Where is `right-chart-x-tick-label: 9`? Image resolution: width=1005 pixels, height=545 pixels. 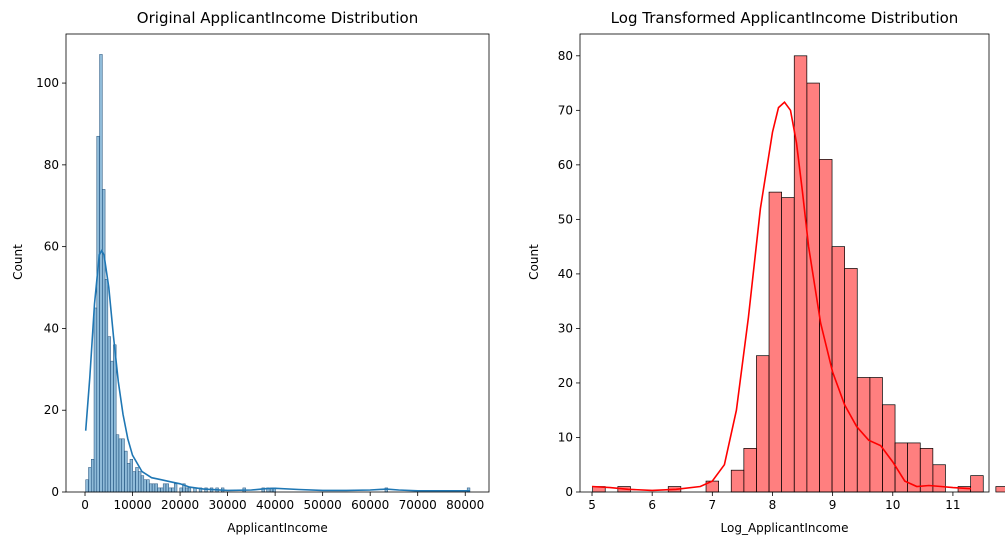
right-chart-x-tick-label: 9 is located at coordinates (833, 505).